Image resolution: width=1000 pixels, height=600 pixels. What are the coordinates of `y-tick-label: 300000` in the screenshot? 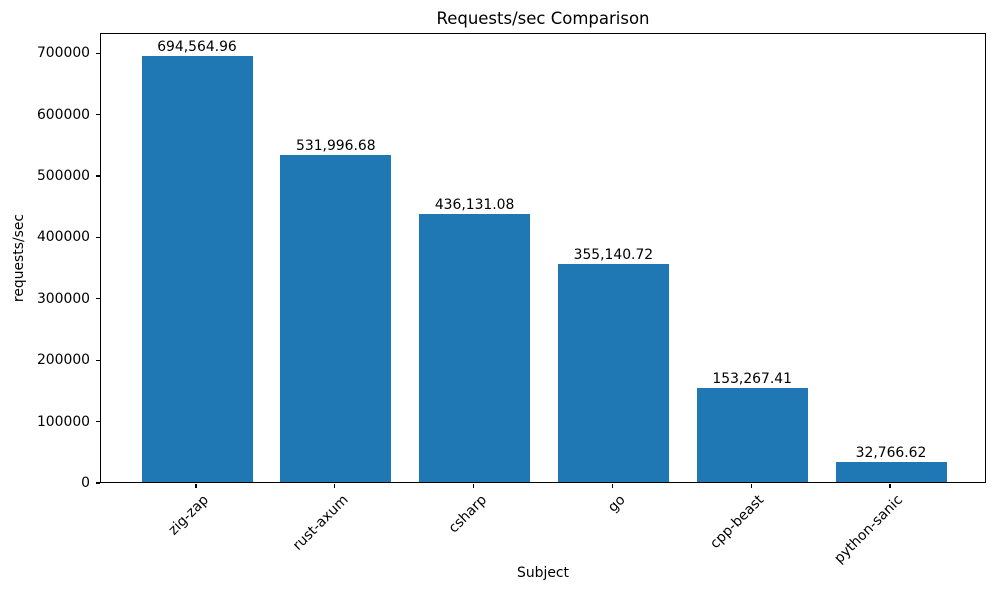 It's located at (63, 298).